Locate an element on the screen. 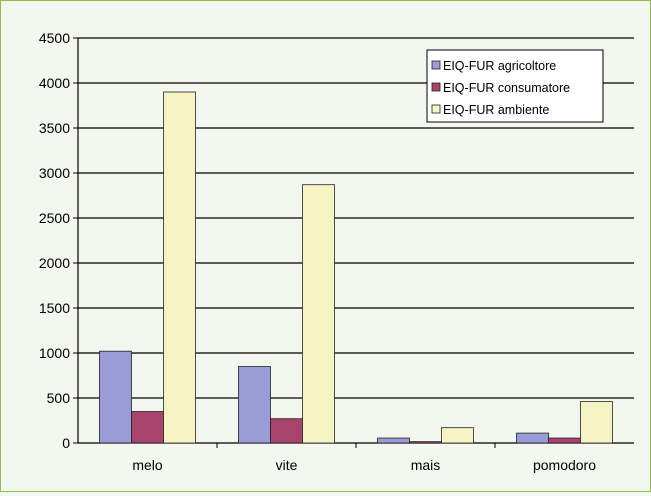 The width and height of the screenshot is (651, 496). x-tick-label: mais is located at coordinates (426, 465).